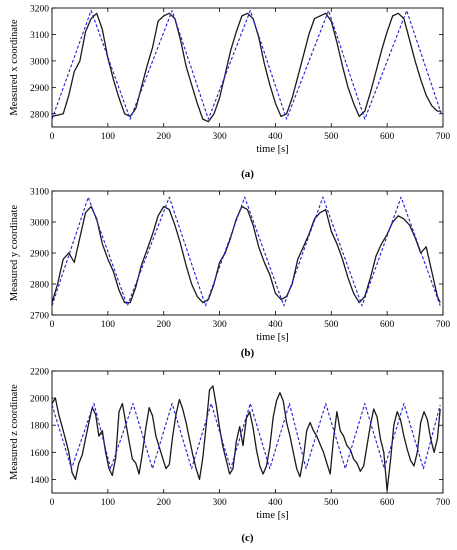 This screenshot has height=550, width=457. What do you see at coordinates (39, 373) in the screenshot?
I see `y-tick-label: 2200` at bounding box center [39, 373].